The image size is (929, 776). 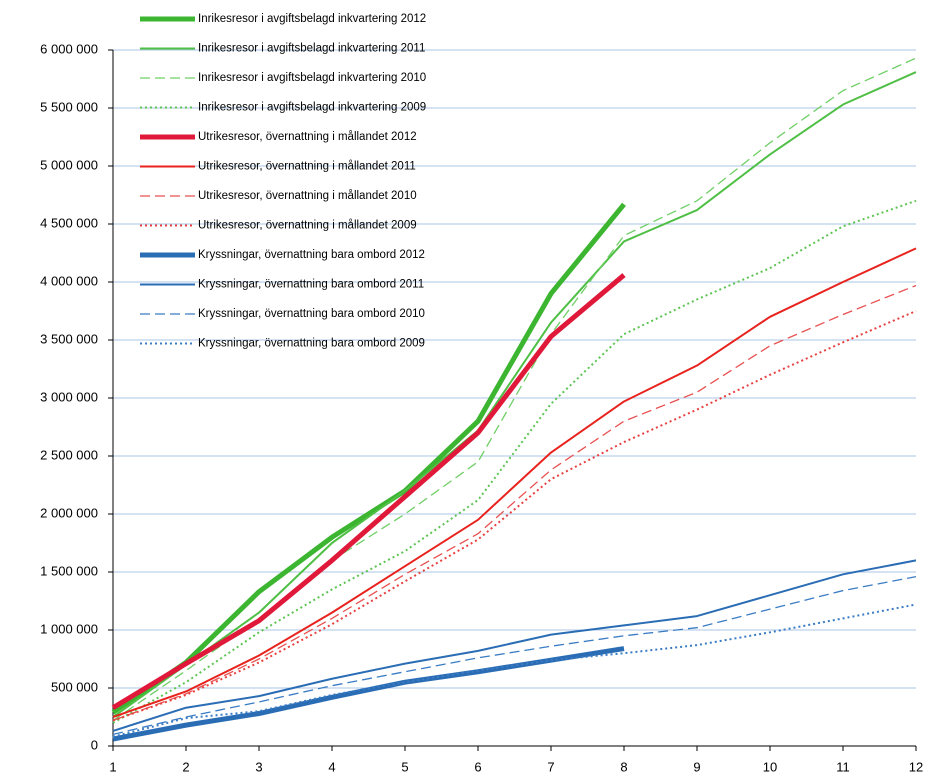 What do you see at coordinates (69, 570) in the screenshot?
I see `y-tick-label: 1 500 000` at bounding box center [69, 570].